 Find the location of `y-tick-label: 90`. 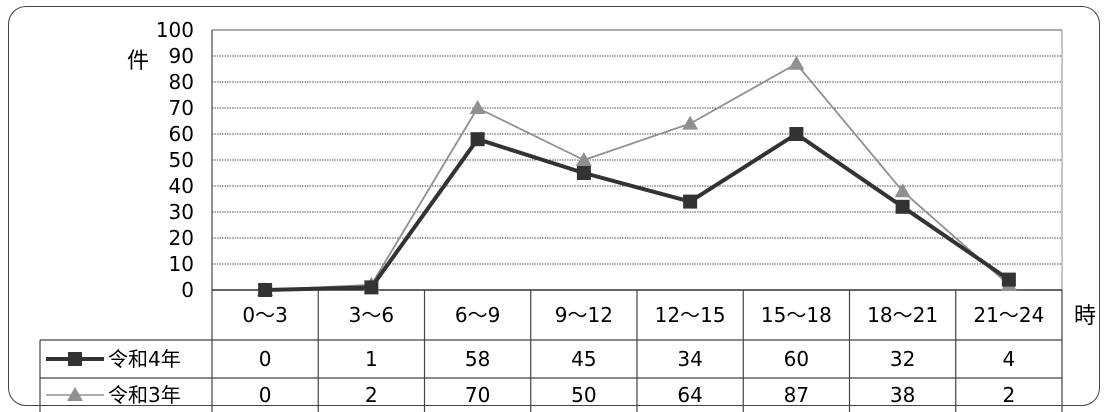

y-tick-label: 90 is located at coordinates (181, 56).